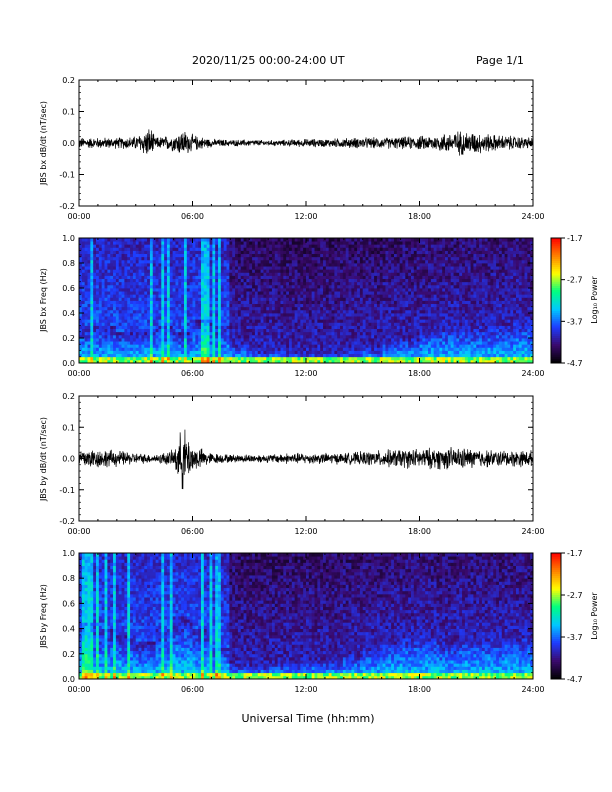 This screenshot has width=612, height=792. I want to click on x-tick-label: 12:00, so click(305, 216).